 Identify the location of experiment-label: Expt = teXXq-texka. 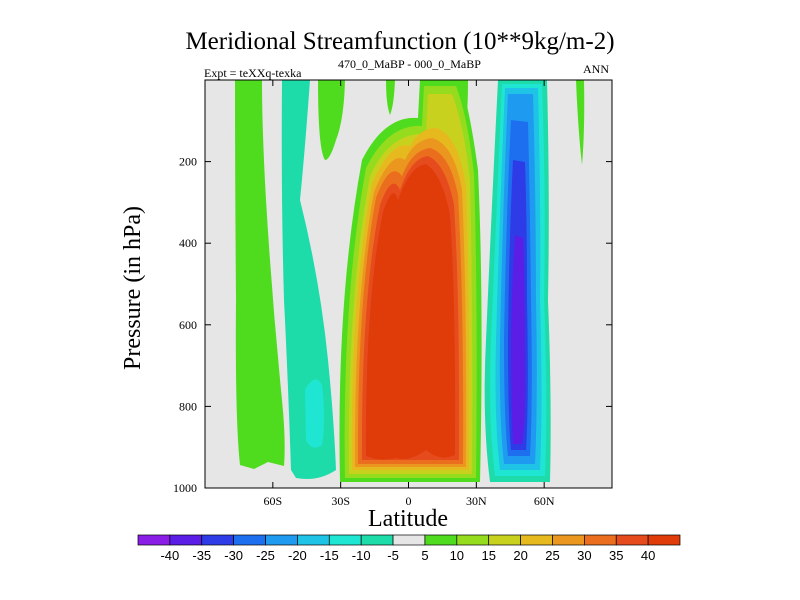
(253, 73).